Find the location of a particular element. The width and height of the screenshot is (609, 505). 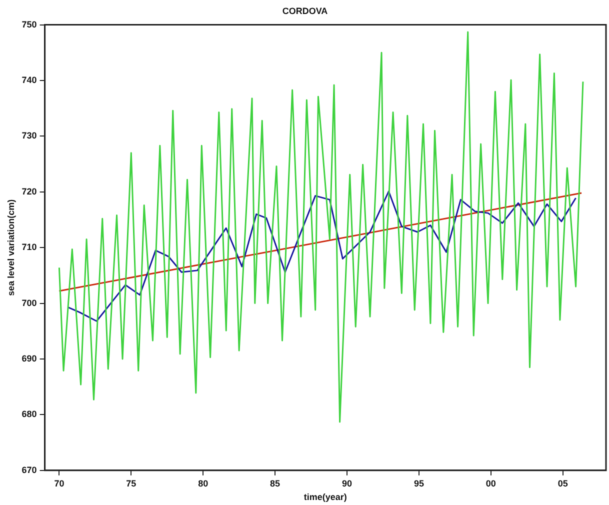

y-tick-label: 700 is located at coordinates (29, 303).